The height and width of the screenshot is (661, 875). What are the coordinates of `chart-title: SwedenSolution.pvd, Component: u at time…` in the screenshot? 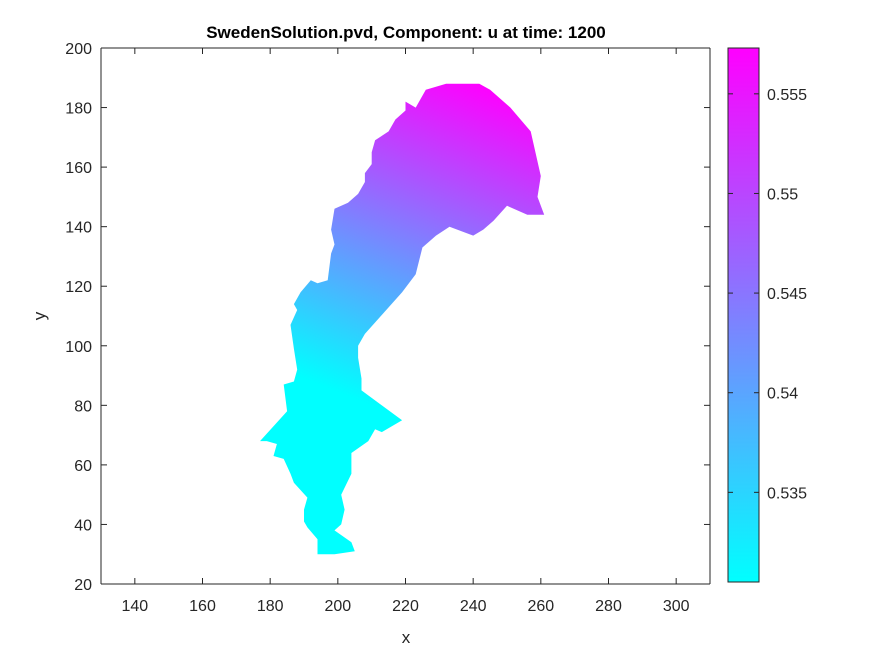 It's located at (406, 32).